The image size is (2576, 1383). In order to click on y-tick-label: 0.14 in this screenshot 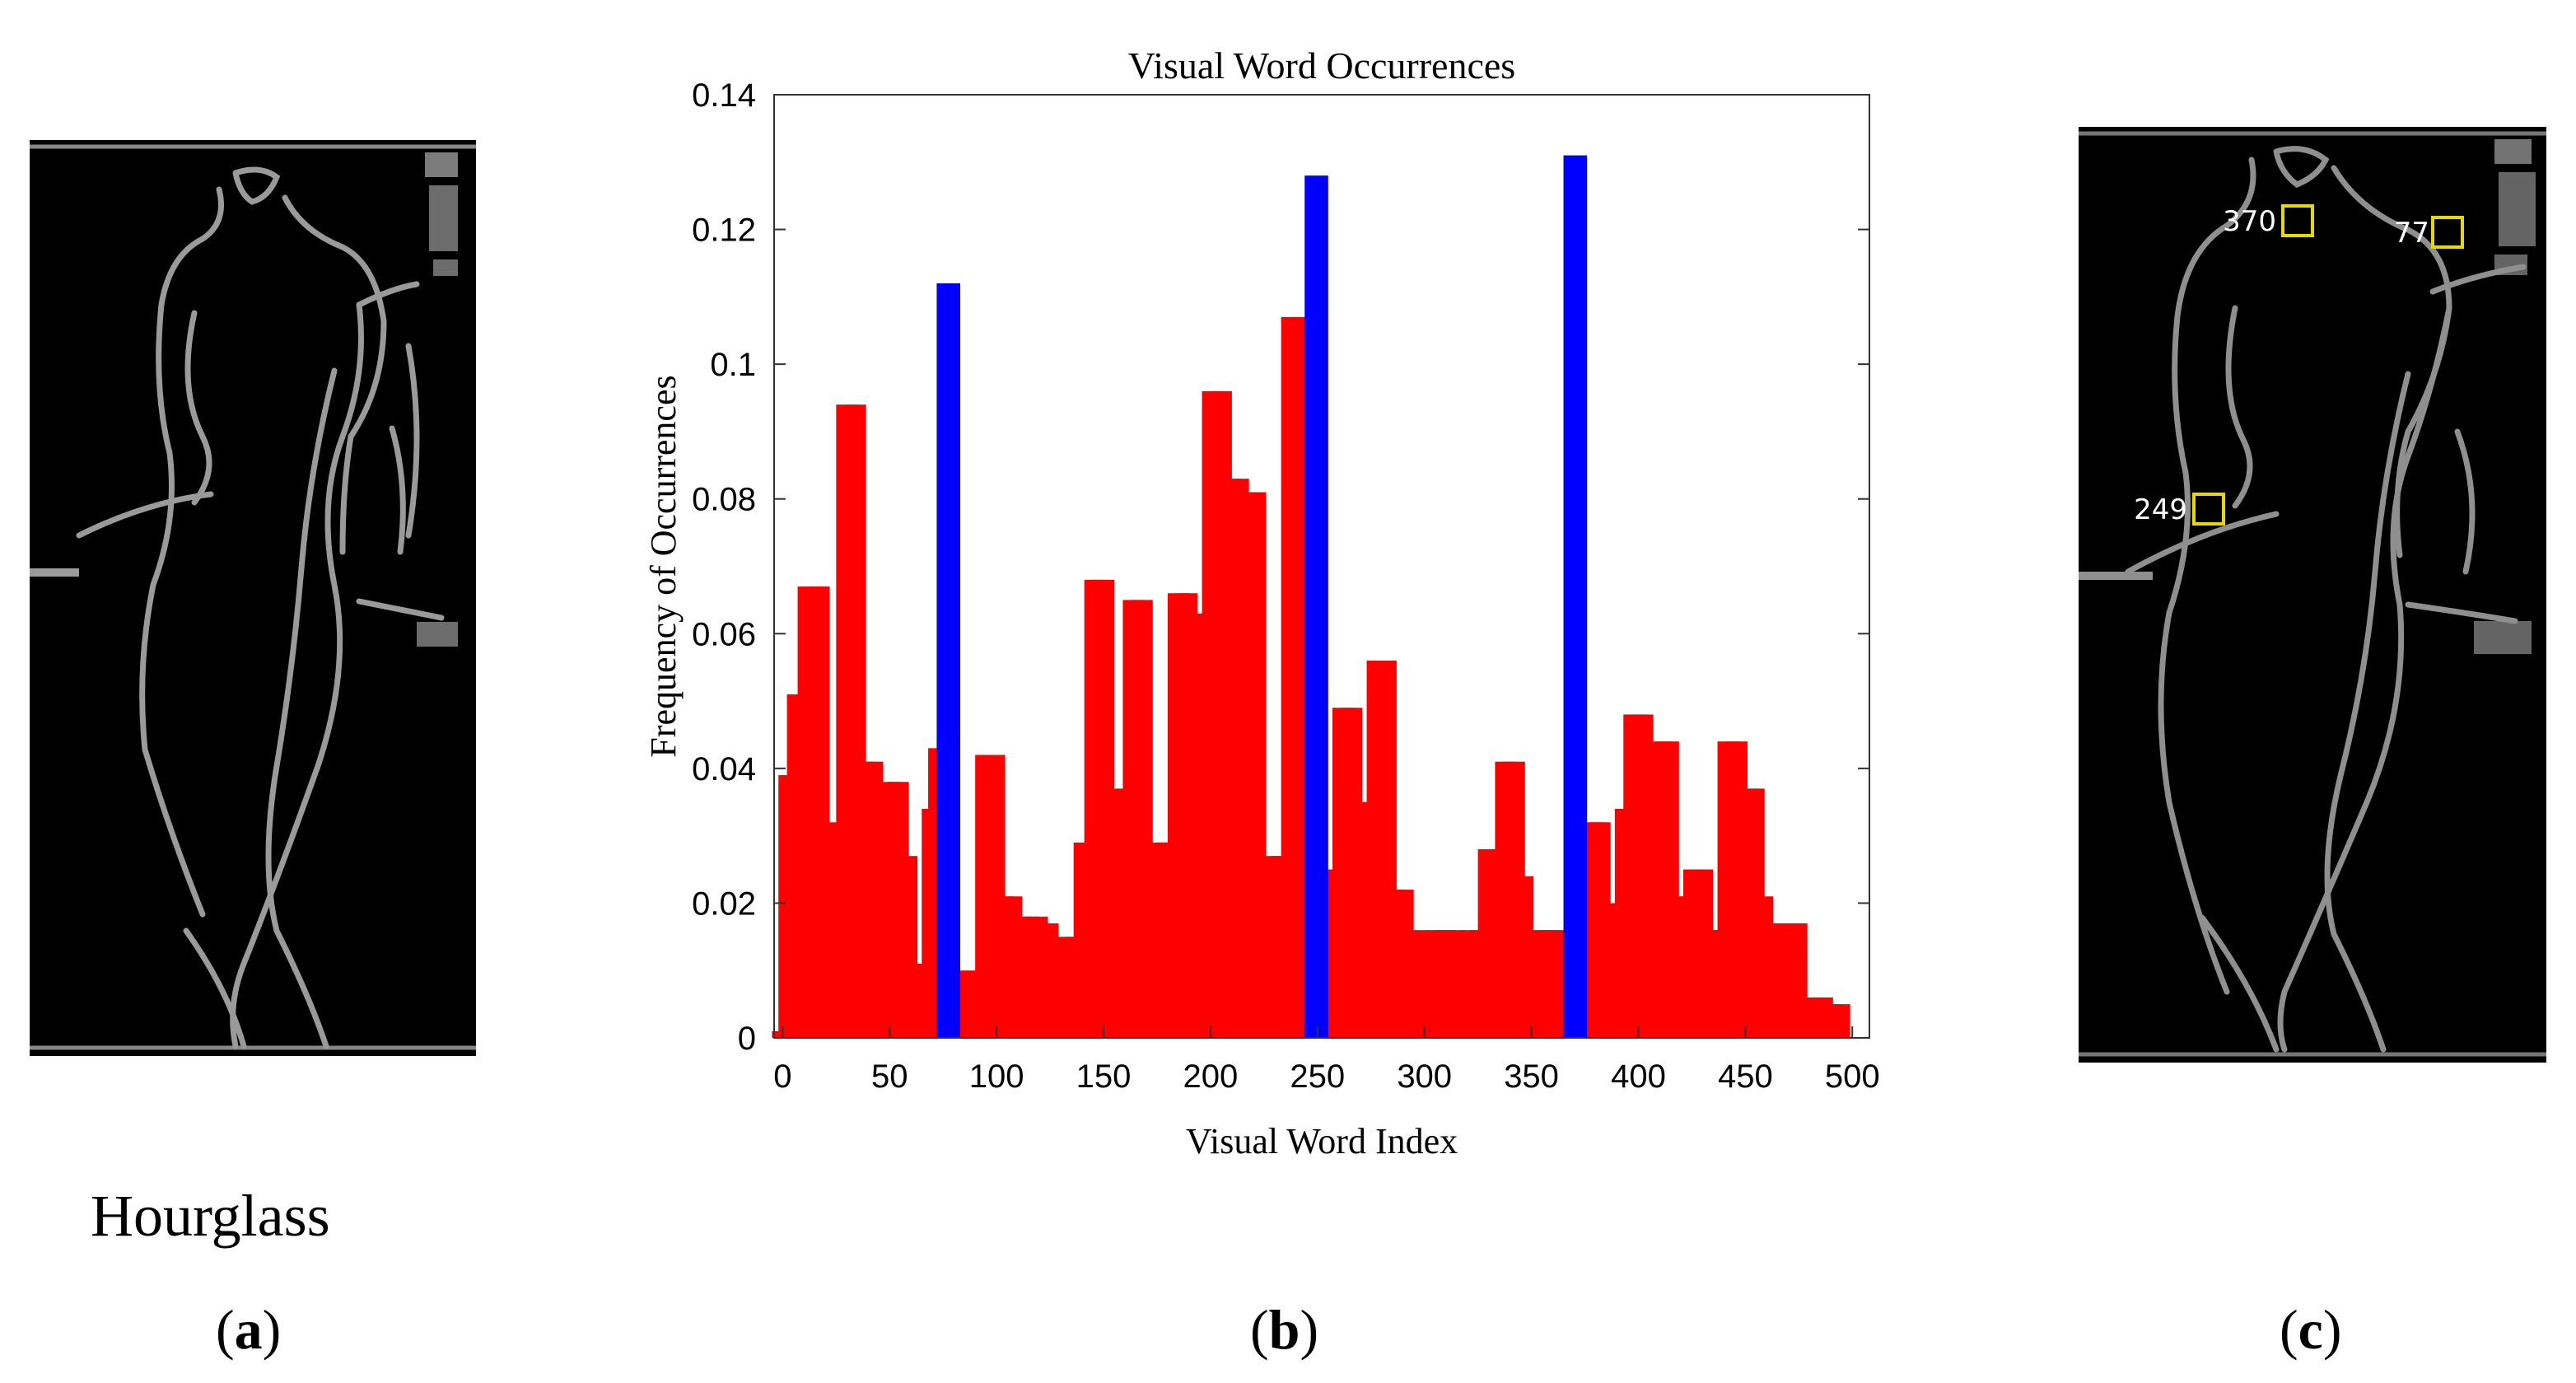, I will do `click(724, 95)`.